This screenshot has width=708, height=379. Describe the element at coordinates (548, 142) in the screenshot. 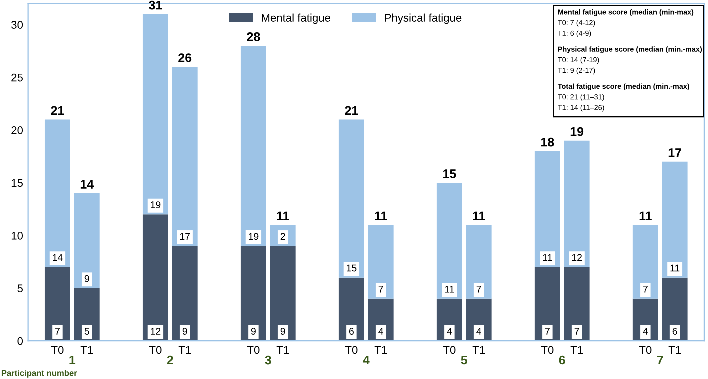

I see `total-label: 18` at that location.